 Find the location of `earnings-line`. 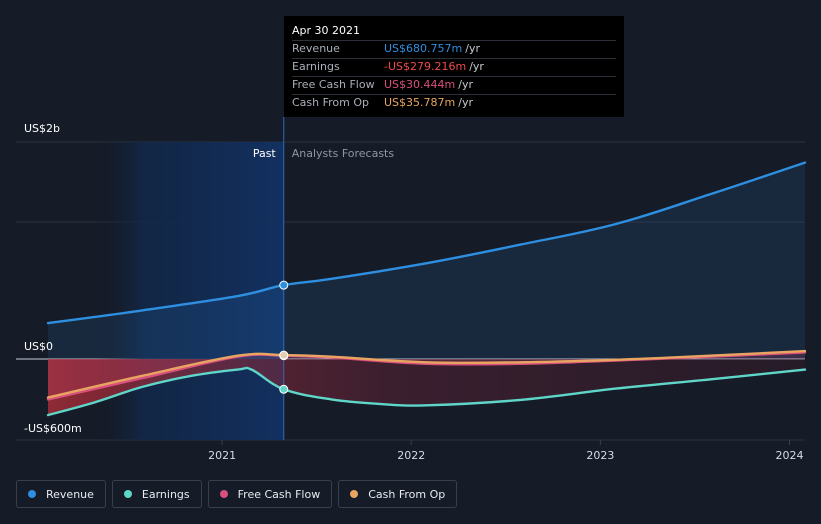

earnings-line is located at coordinates (426, 391).